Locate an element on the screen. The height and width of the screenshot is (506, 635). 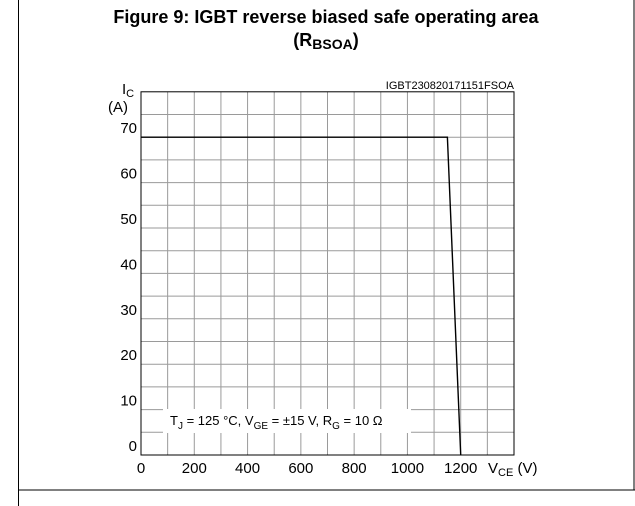
y-tick-label: 50 is located at coordinates (128, 219).